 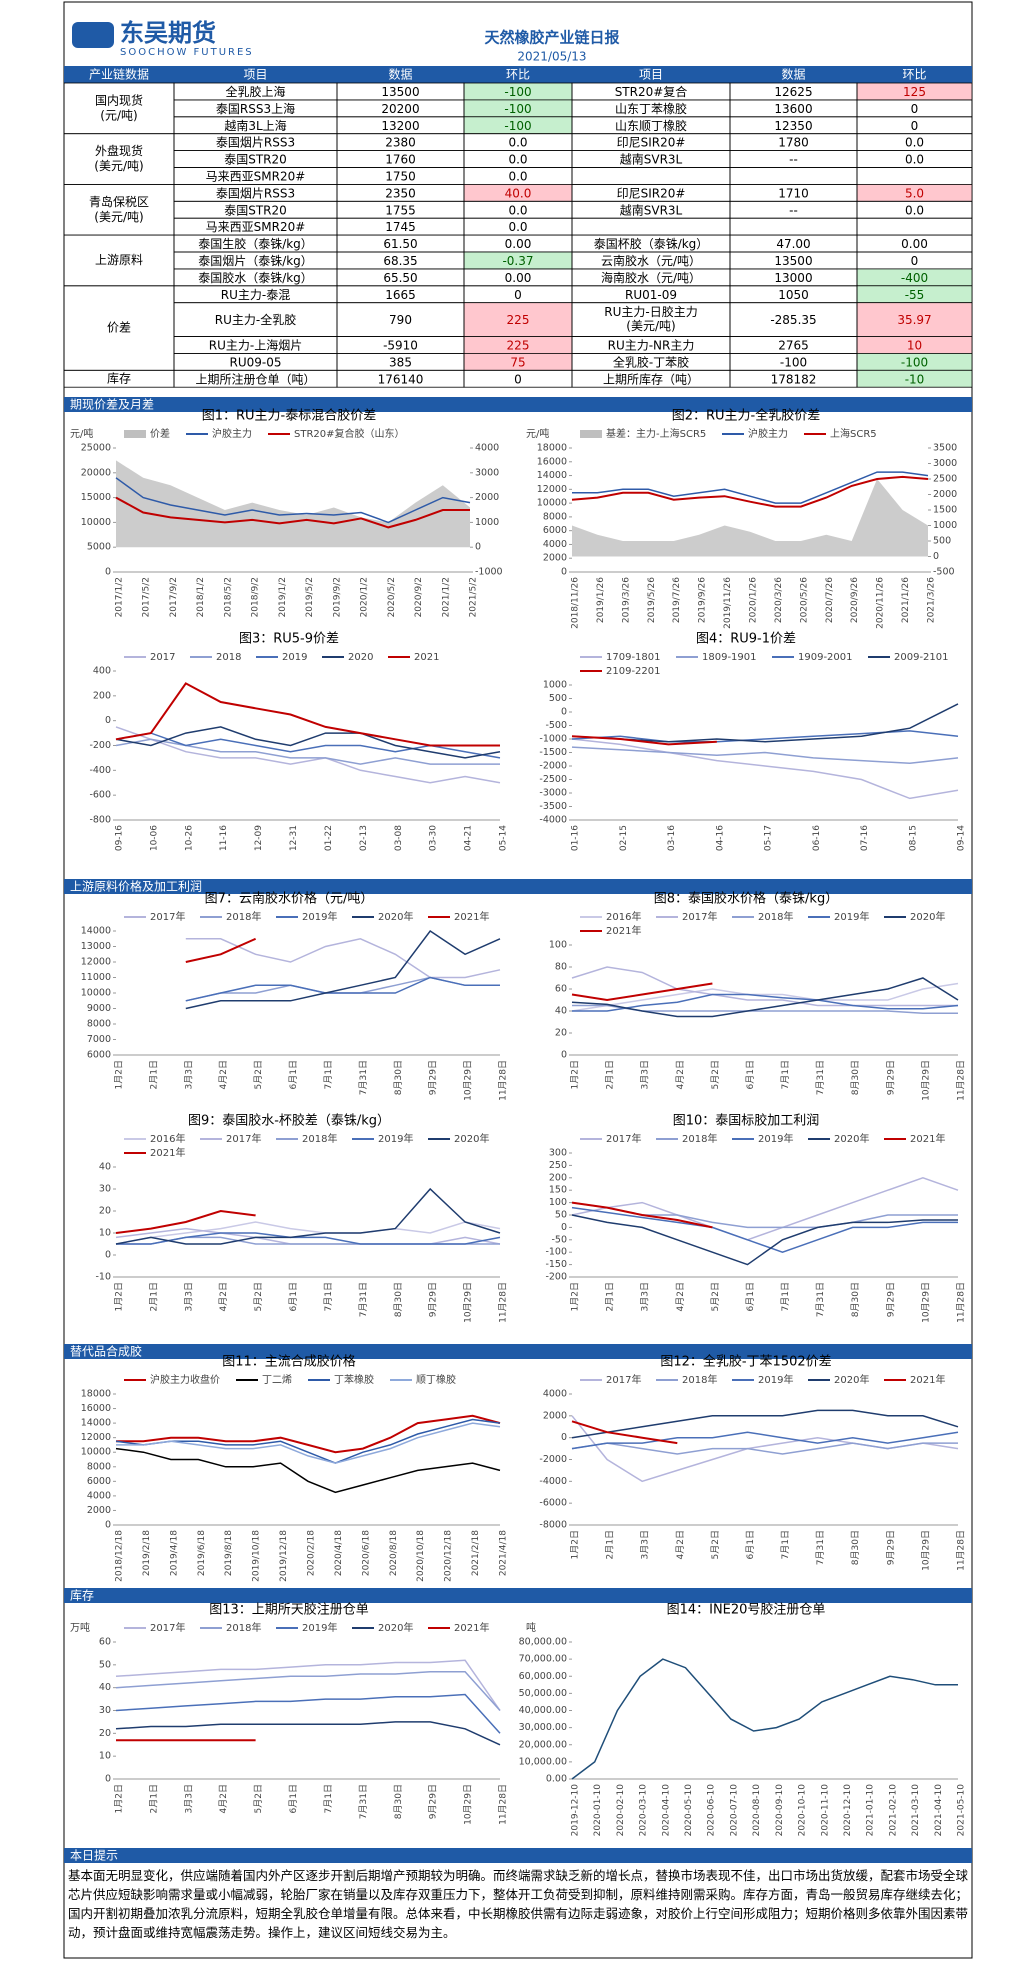 What do you see at coordinates (915, 109) in the screenshot?
I see `table-cell: 0` at bounding box center [915, 109].